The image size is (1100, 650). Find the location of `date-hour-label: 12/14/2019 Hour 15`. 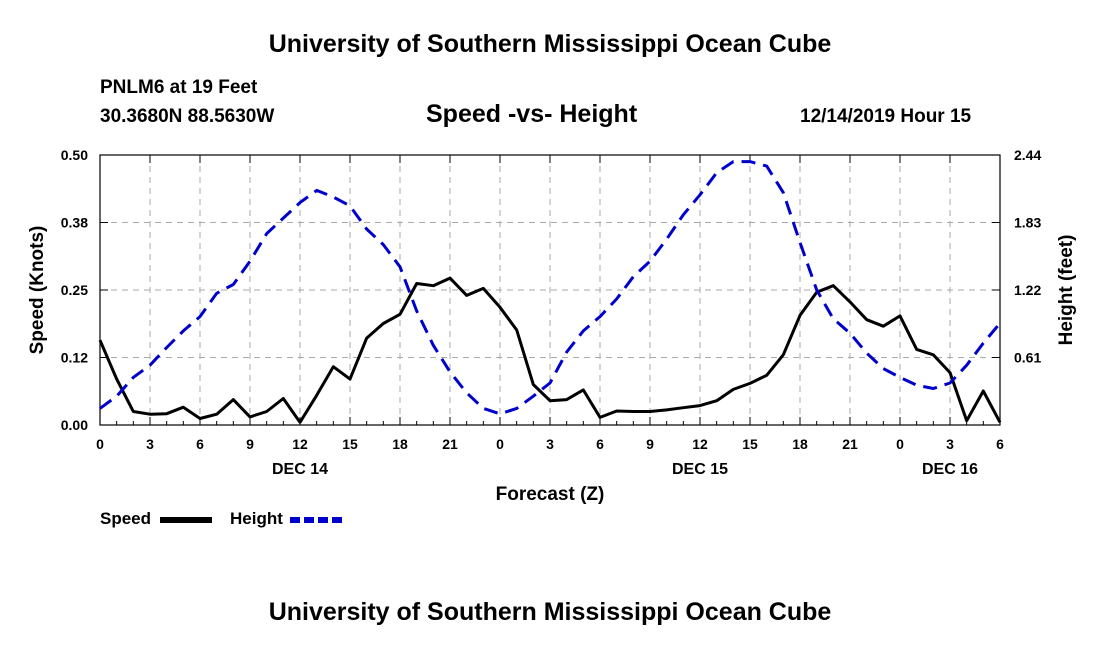

date-hour-label: 12/14/2019 Hour 15 is located at coordinates (886, 116).